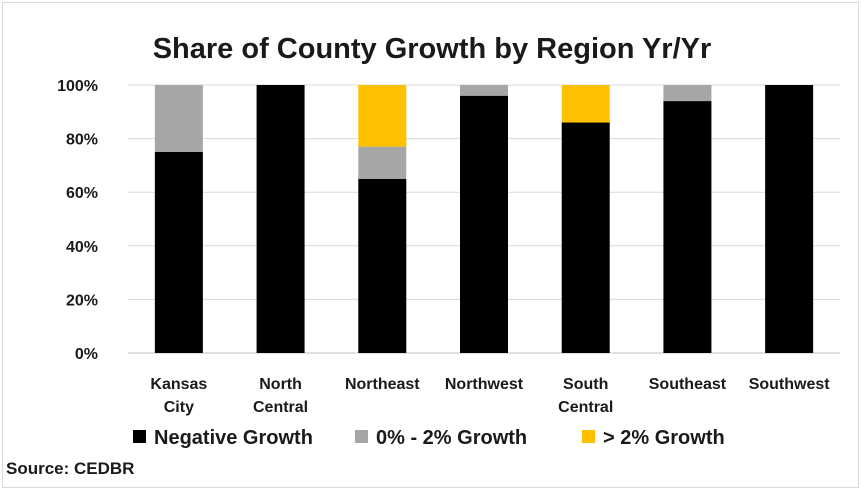 The height and width of the screenshot is (491, 863). Describe the element at coordinates (432, 49) in the screenshot. I see `chart-title: Share of County Growth by Region Yr/Yr` at that location.